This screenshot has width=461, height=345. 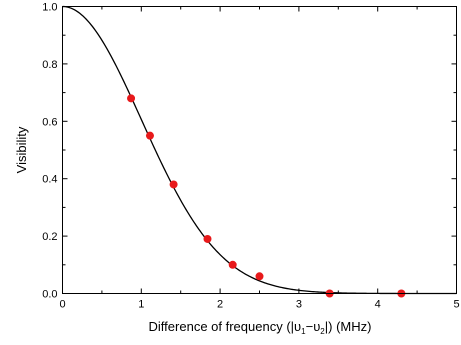 I want to click on y-tick-label: 0.8, so click(x=49, y=65).